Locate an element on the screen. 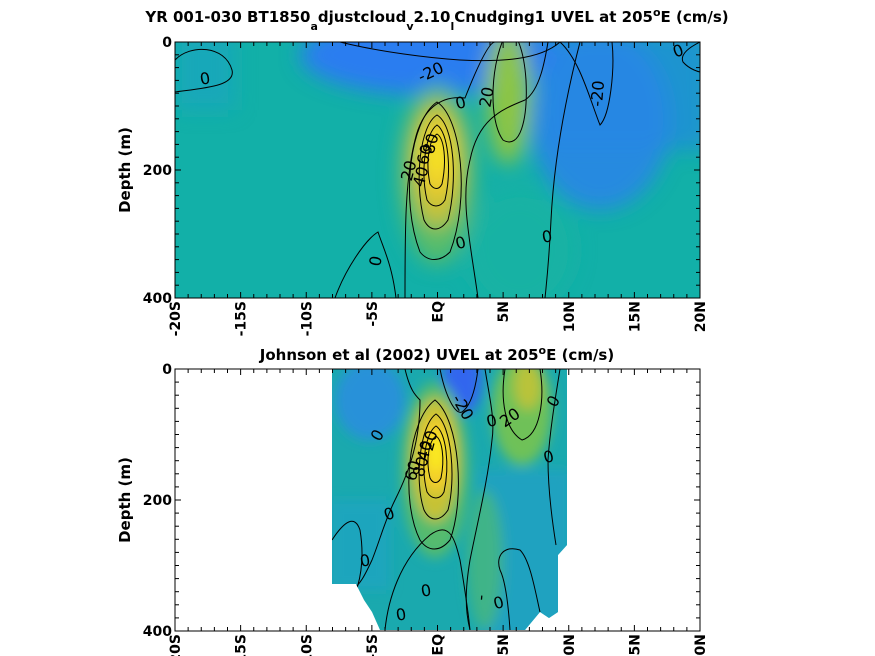 The height and width of the screenshot is (656, 875). top-contour-label: 40 is located at coordinates (421, 176).